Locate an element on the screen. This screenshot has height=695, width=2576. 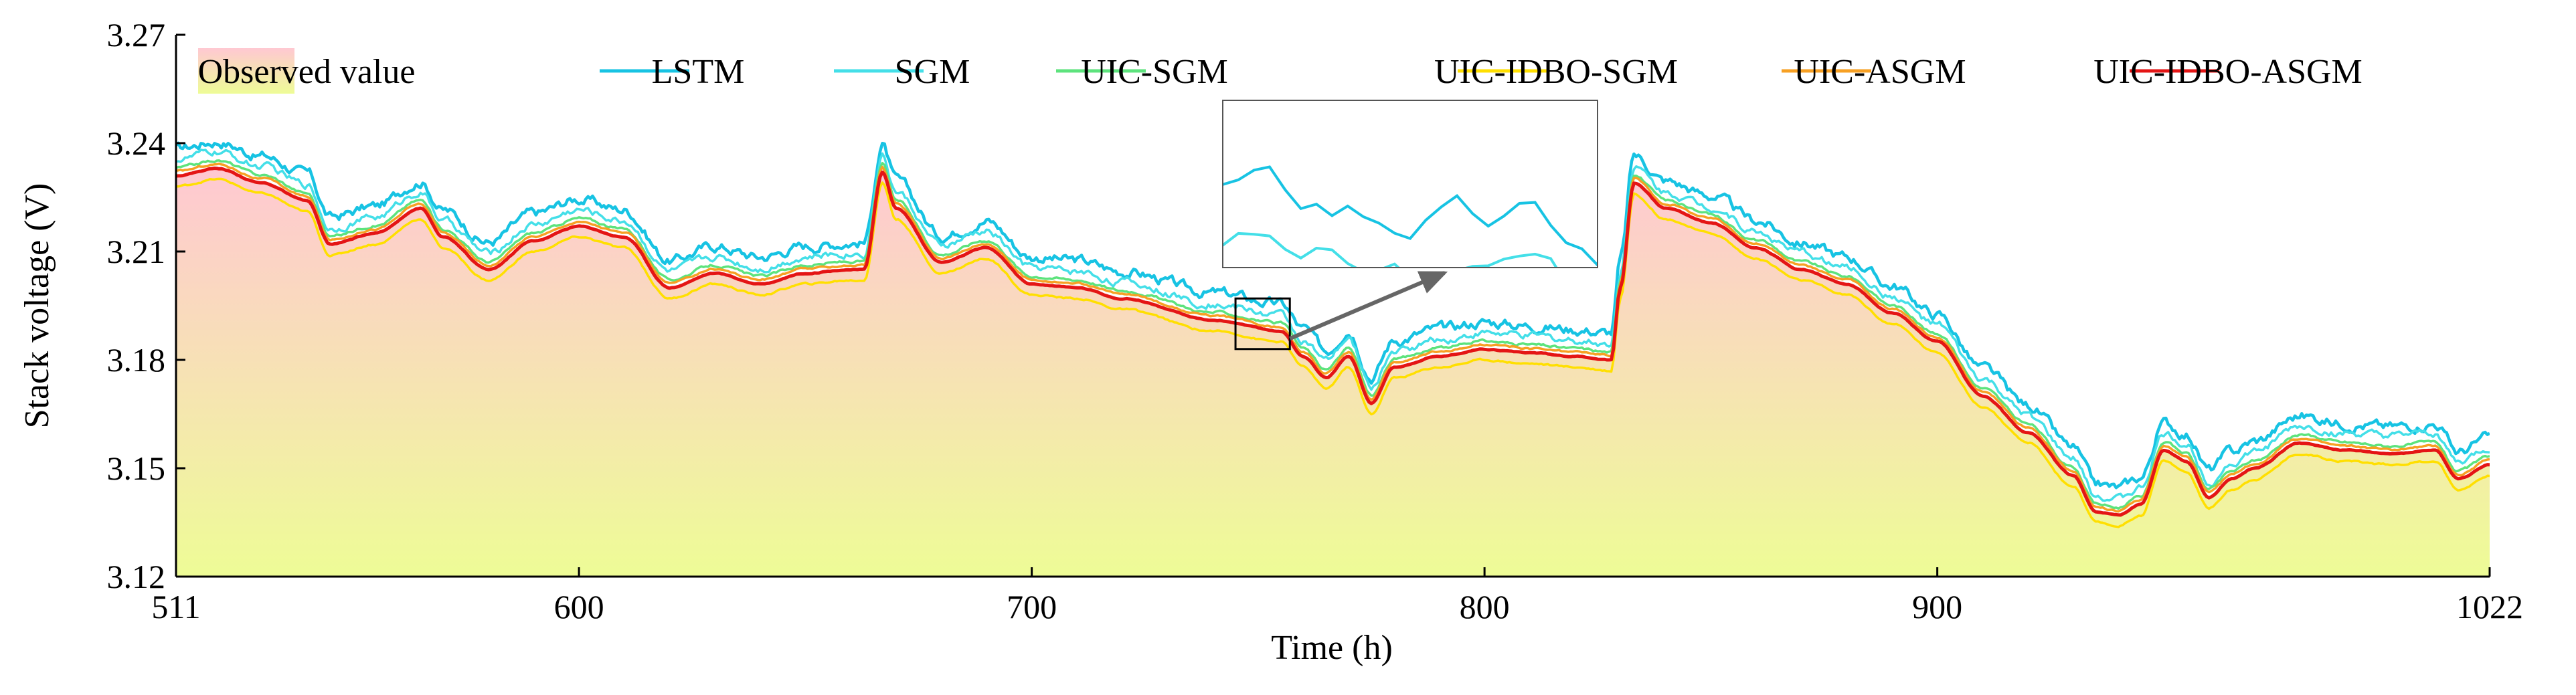
legend-label: Observed value is located at coordinates (307, 72).